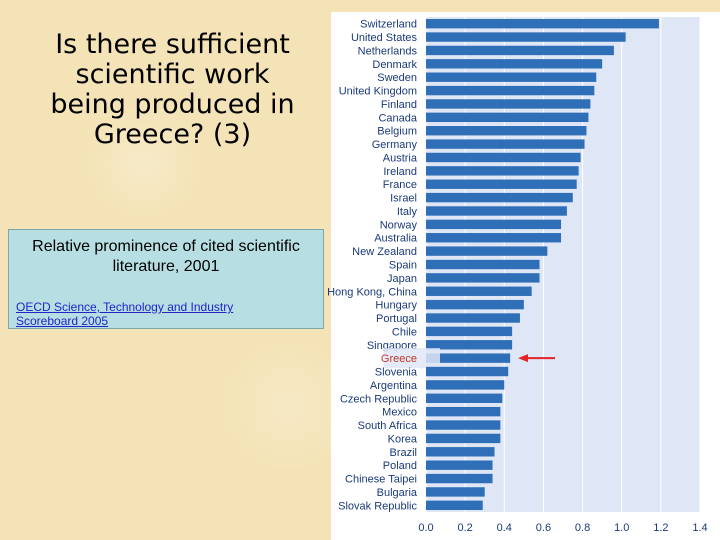 The height and width of the screenshot is (540, 720). Describe the element at coordinates (372, 292) in the screenshot. I see `category-label: Hong Kong, China` at that location.